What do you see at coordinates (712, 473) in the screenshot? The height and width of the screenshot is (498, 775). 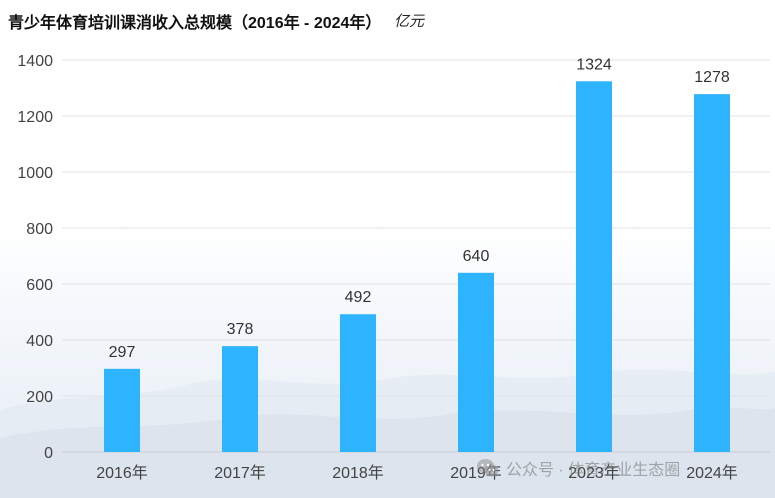 I see `x-tick-label: 2024年` at bounding box center [712, 473].